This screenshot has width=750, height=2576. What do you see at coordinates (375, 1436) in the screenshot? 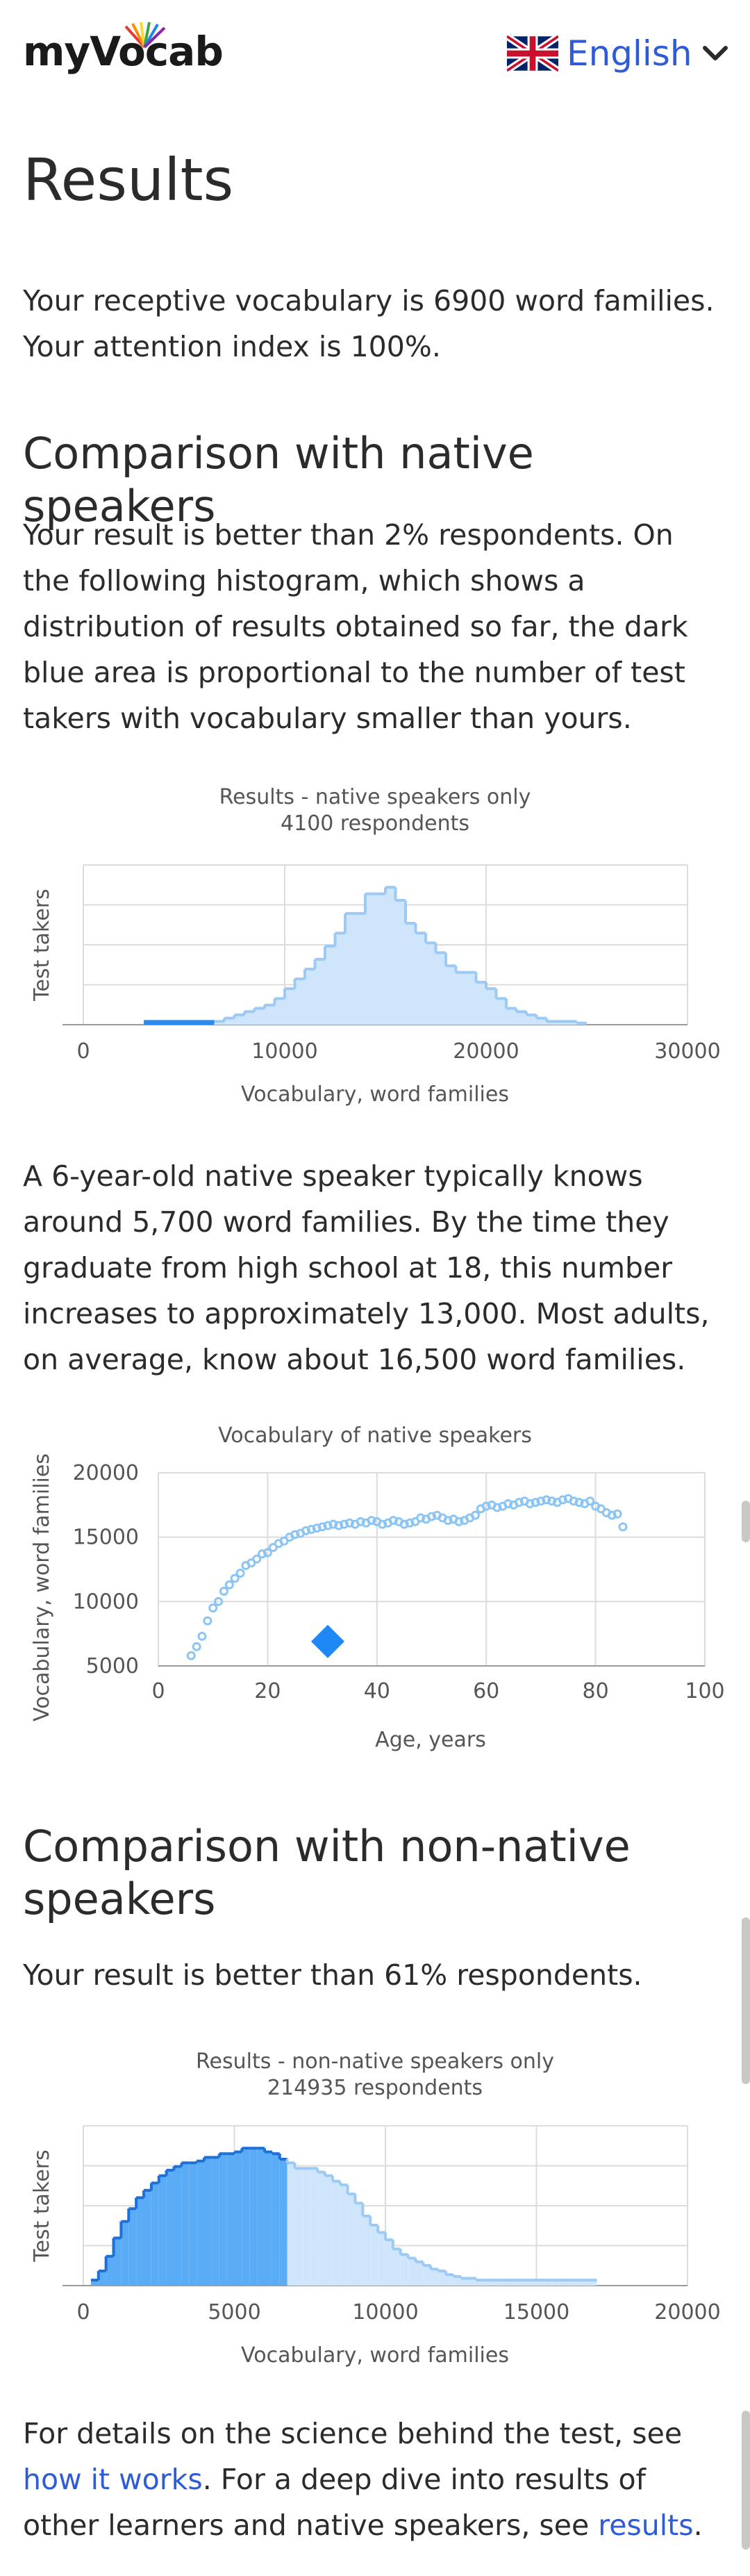
I see `chart-title: Vocabulary of native speakers` at bounding box center [375, 1436].